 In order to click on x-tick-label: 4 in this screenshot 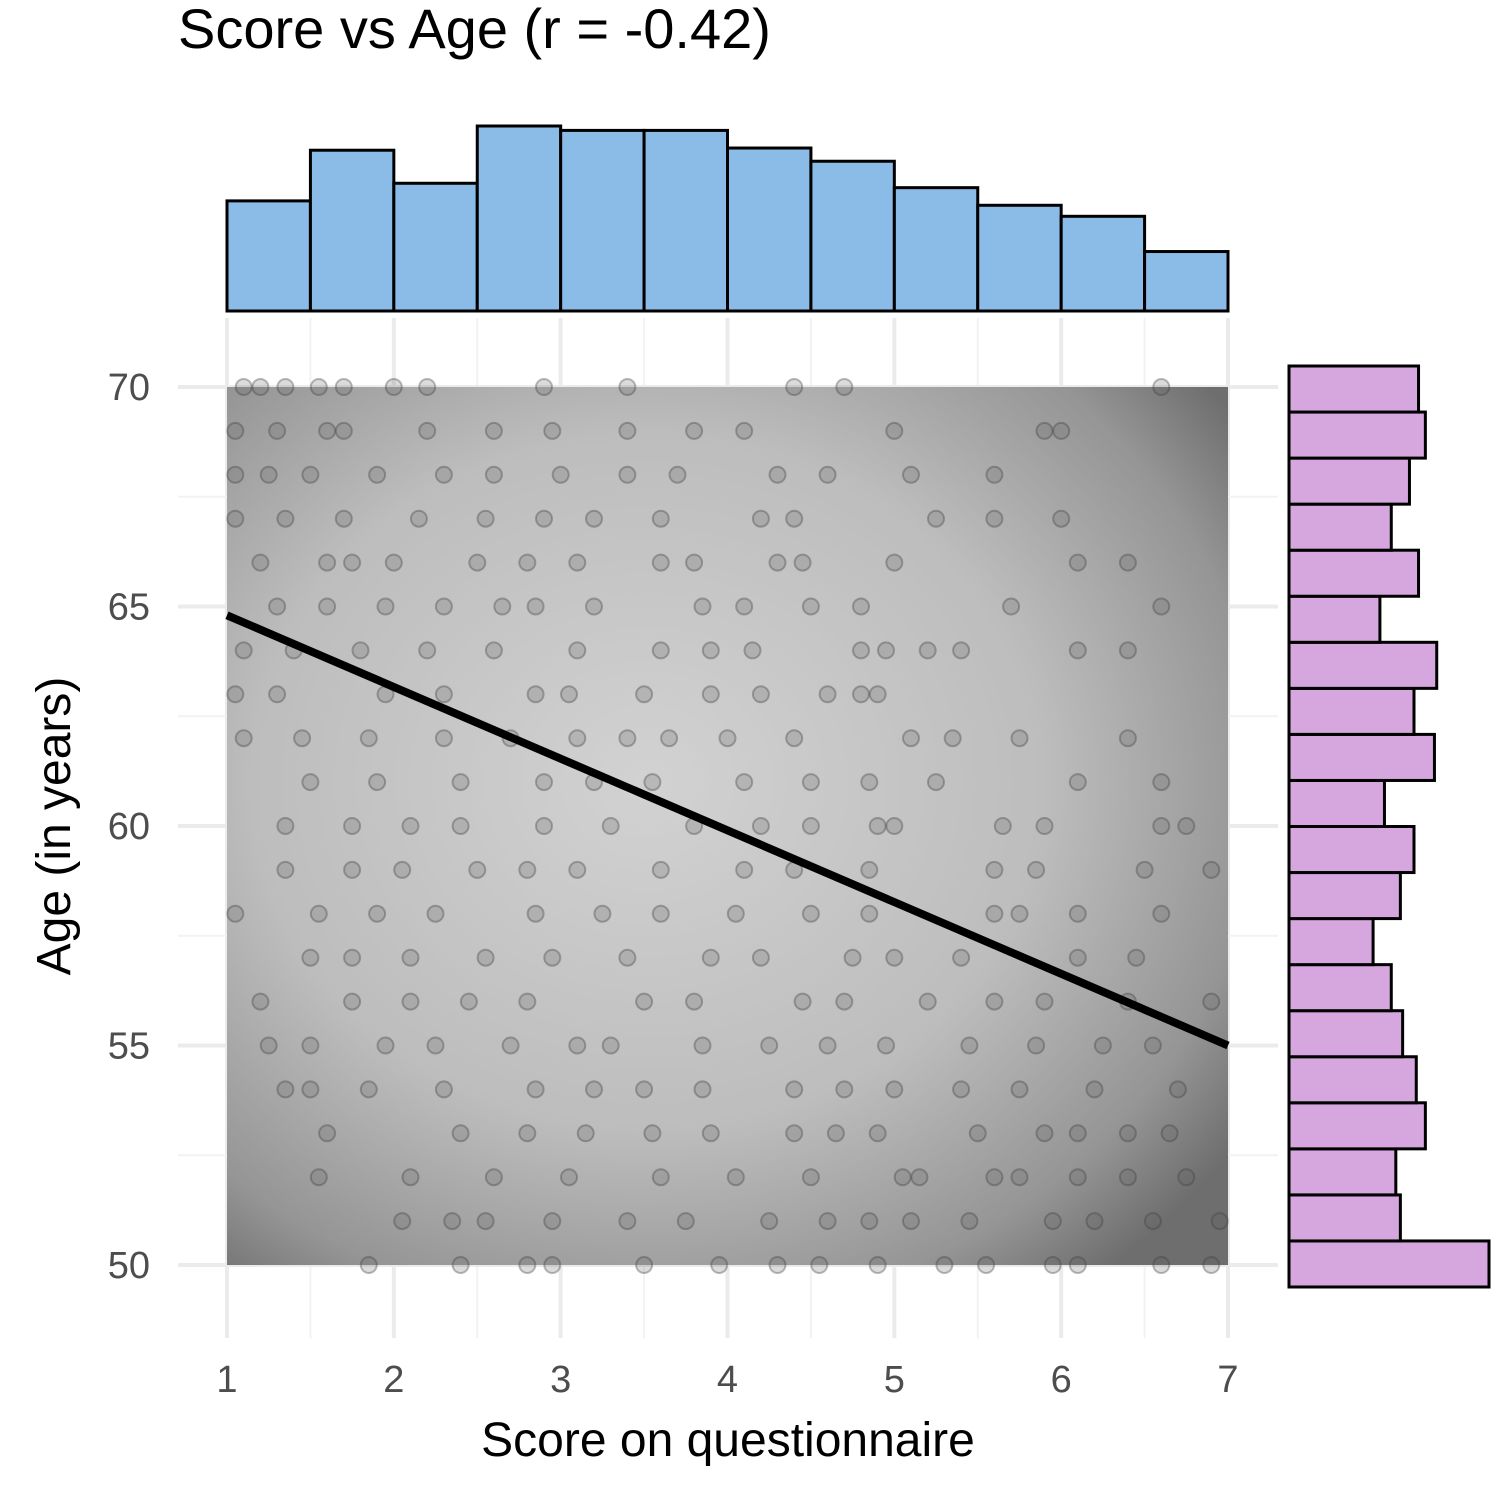, I will do `click(727, 1380)`.